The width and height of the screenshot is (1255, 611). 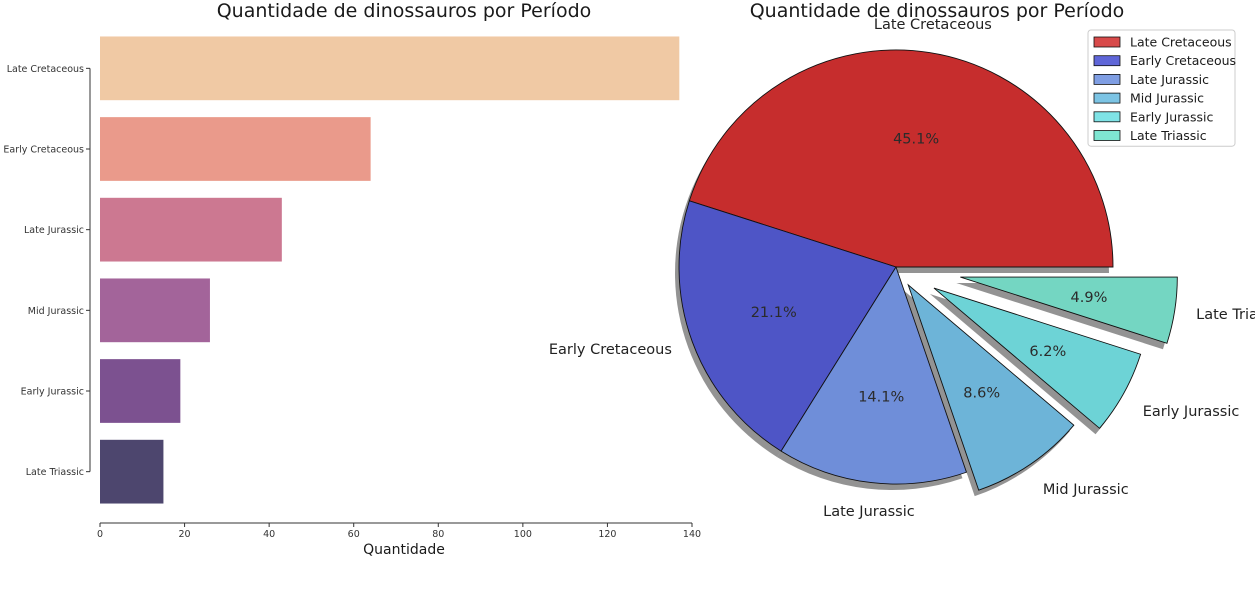 I want to click on pie-wedge-early-cretaceous, so click(x=787, y=326).